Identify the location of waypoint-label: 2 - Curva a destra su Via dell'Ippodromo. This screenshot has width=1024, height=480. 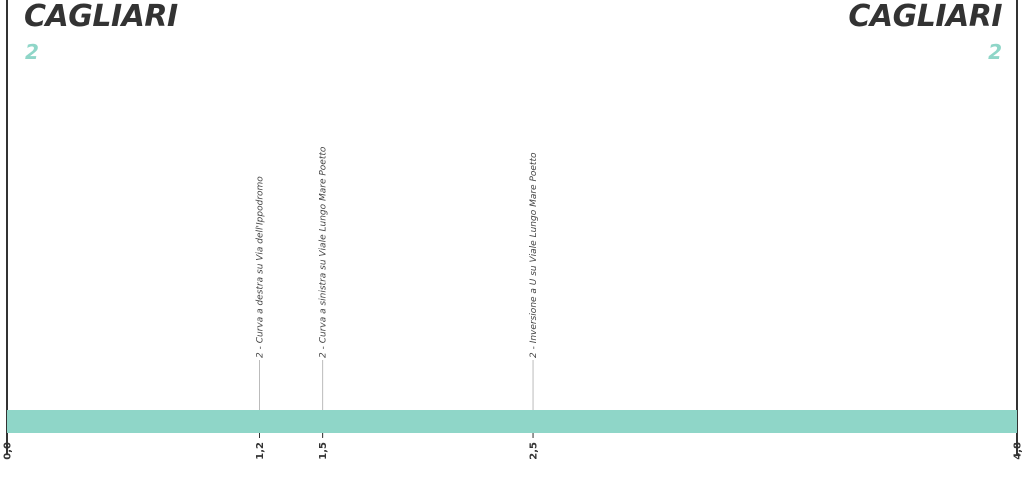
(261, 267).